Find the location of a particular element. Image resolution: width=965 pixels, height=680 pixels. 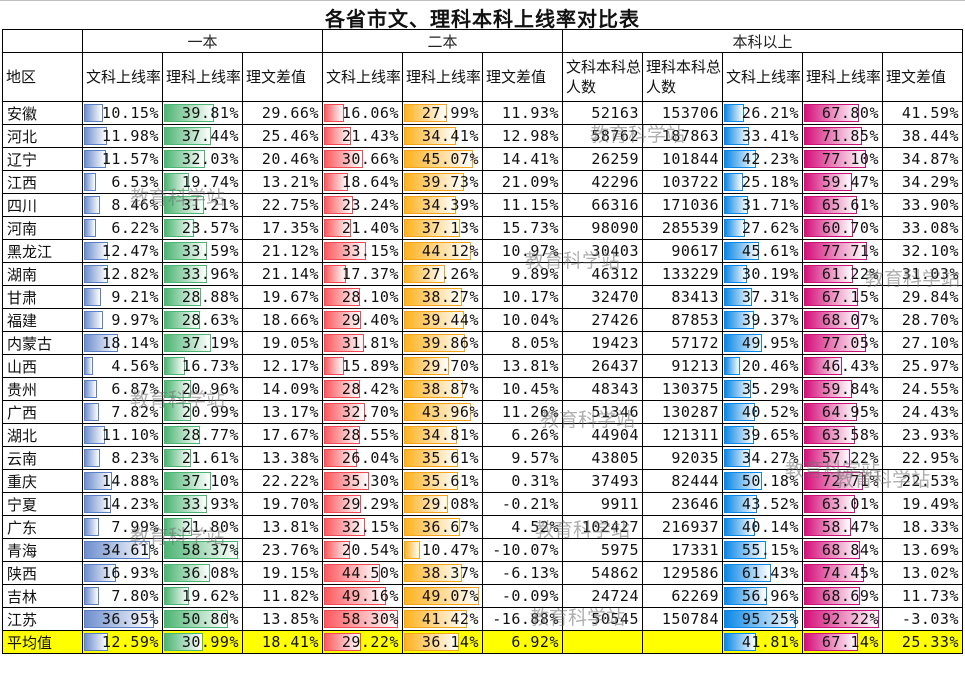

cell-bl: 92.22% is located at coordinates (842, 619).